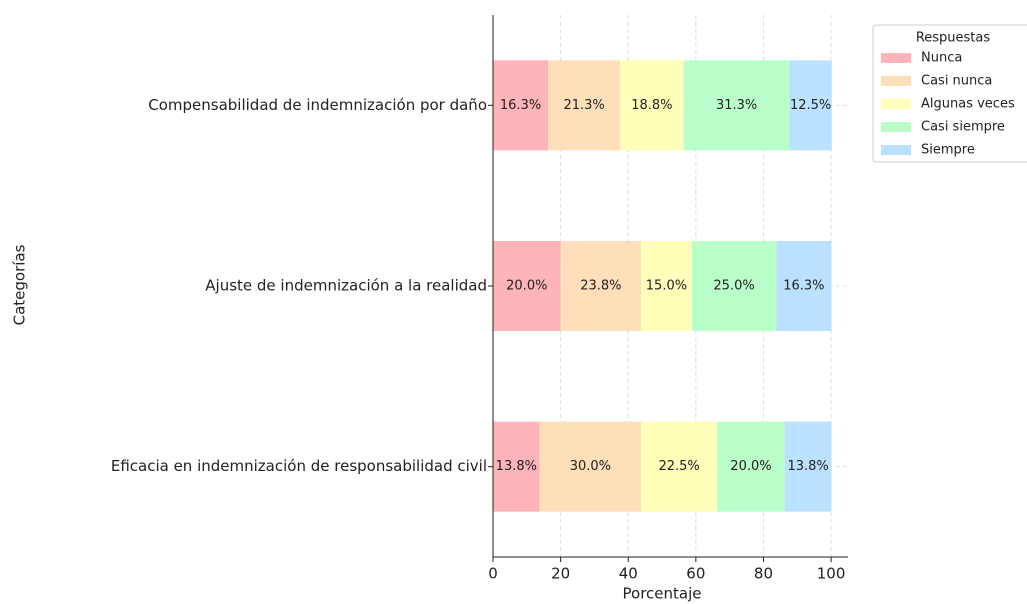 This screenshot has height=604, width=1027. I want to click on data-label: 15.0%, so click(666, 286).